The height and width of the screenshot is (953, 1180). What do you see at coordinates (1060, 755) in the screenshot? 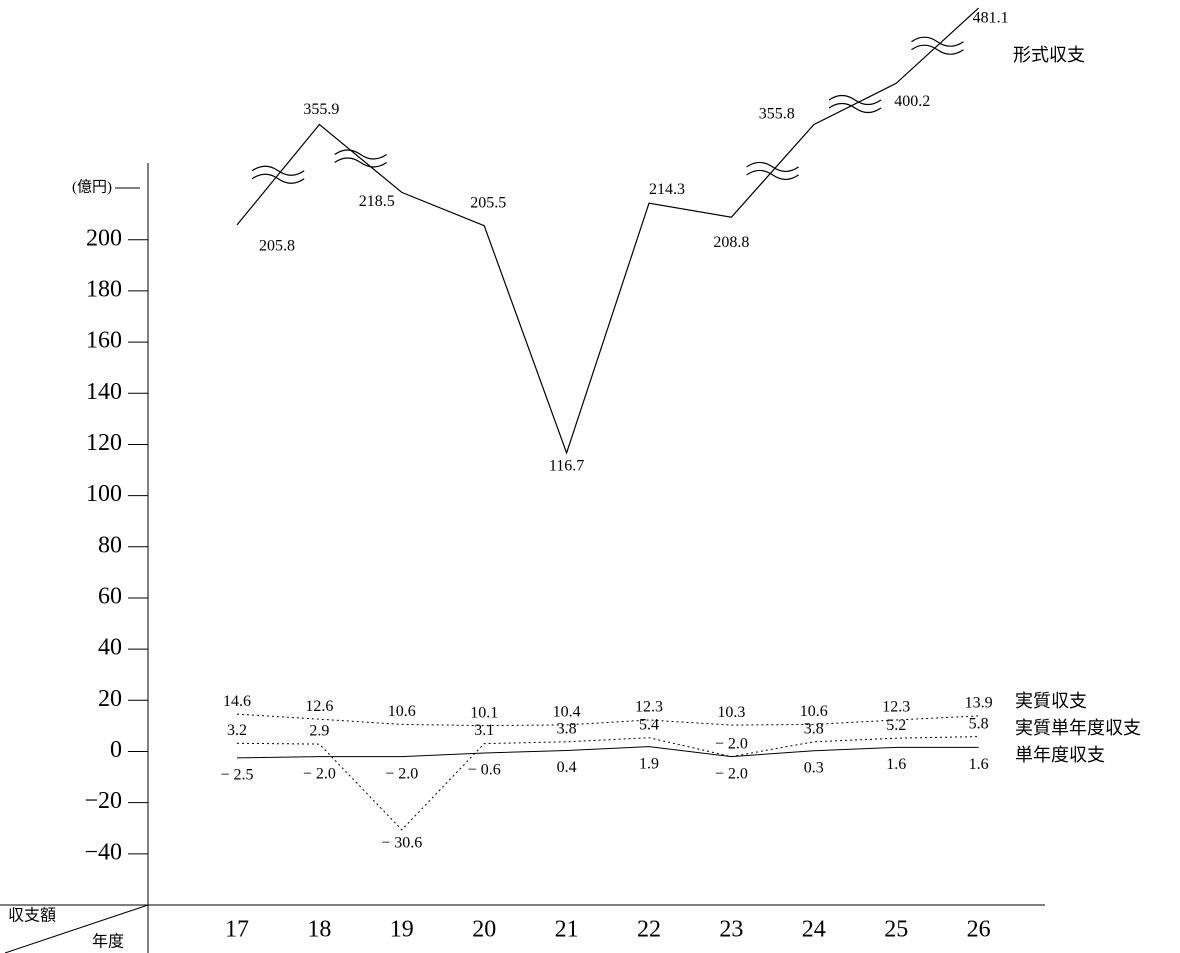
I see `series-name: 単年度収支` at bounding box center [1060, 755].